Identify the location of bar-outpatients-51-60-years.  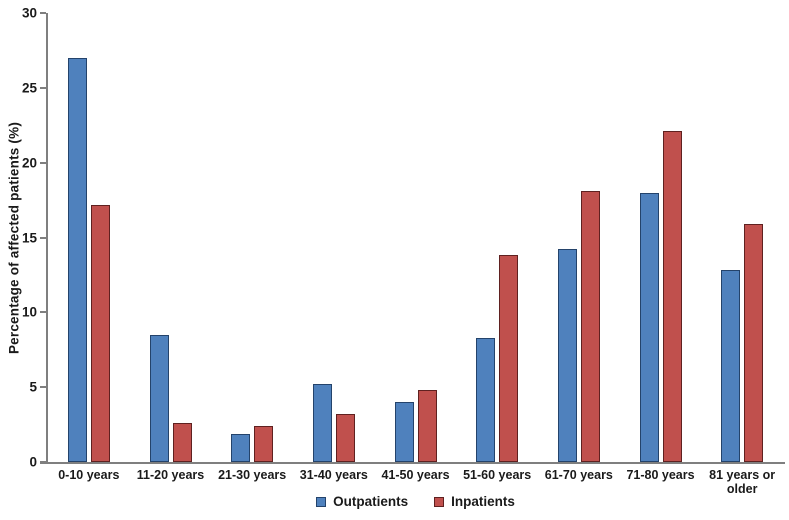
(486, 399).